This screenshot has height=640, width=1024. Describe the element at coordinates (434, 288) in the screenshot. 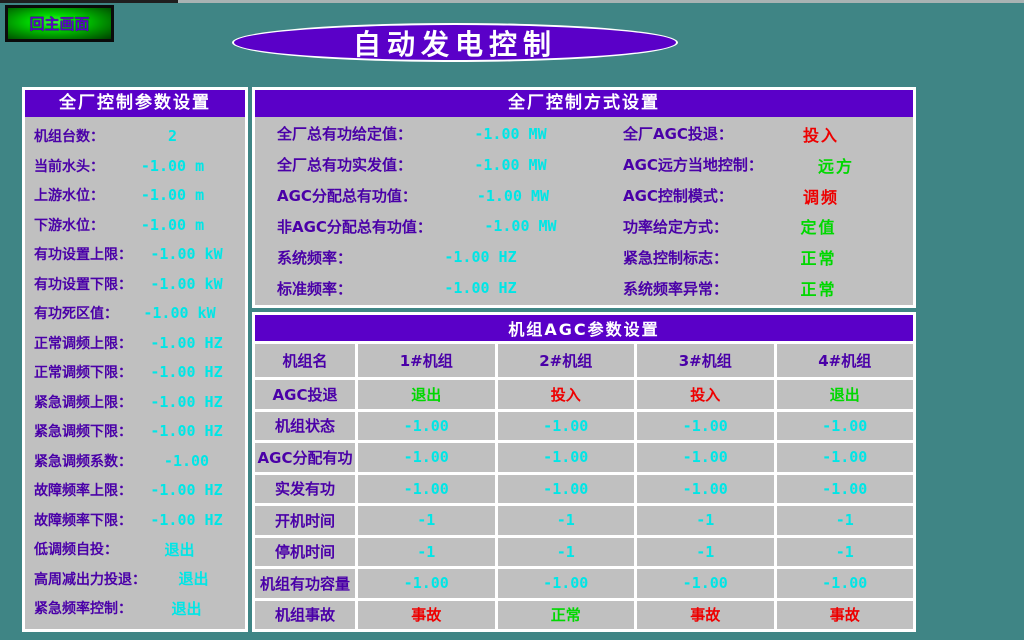

I see `mode-value-row: 标准频率： -1.00 HZ` at that location.